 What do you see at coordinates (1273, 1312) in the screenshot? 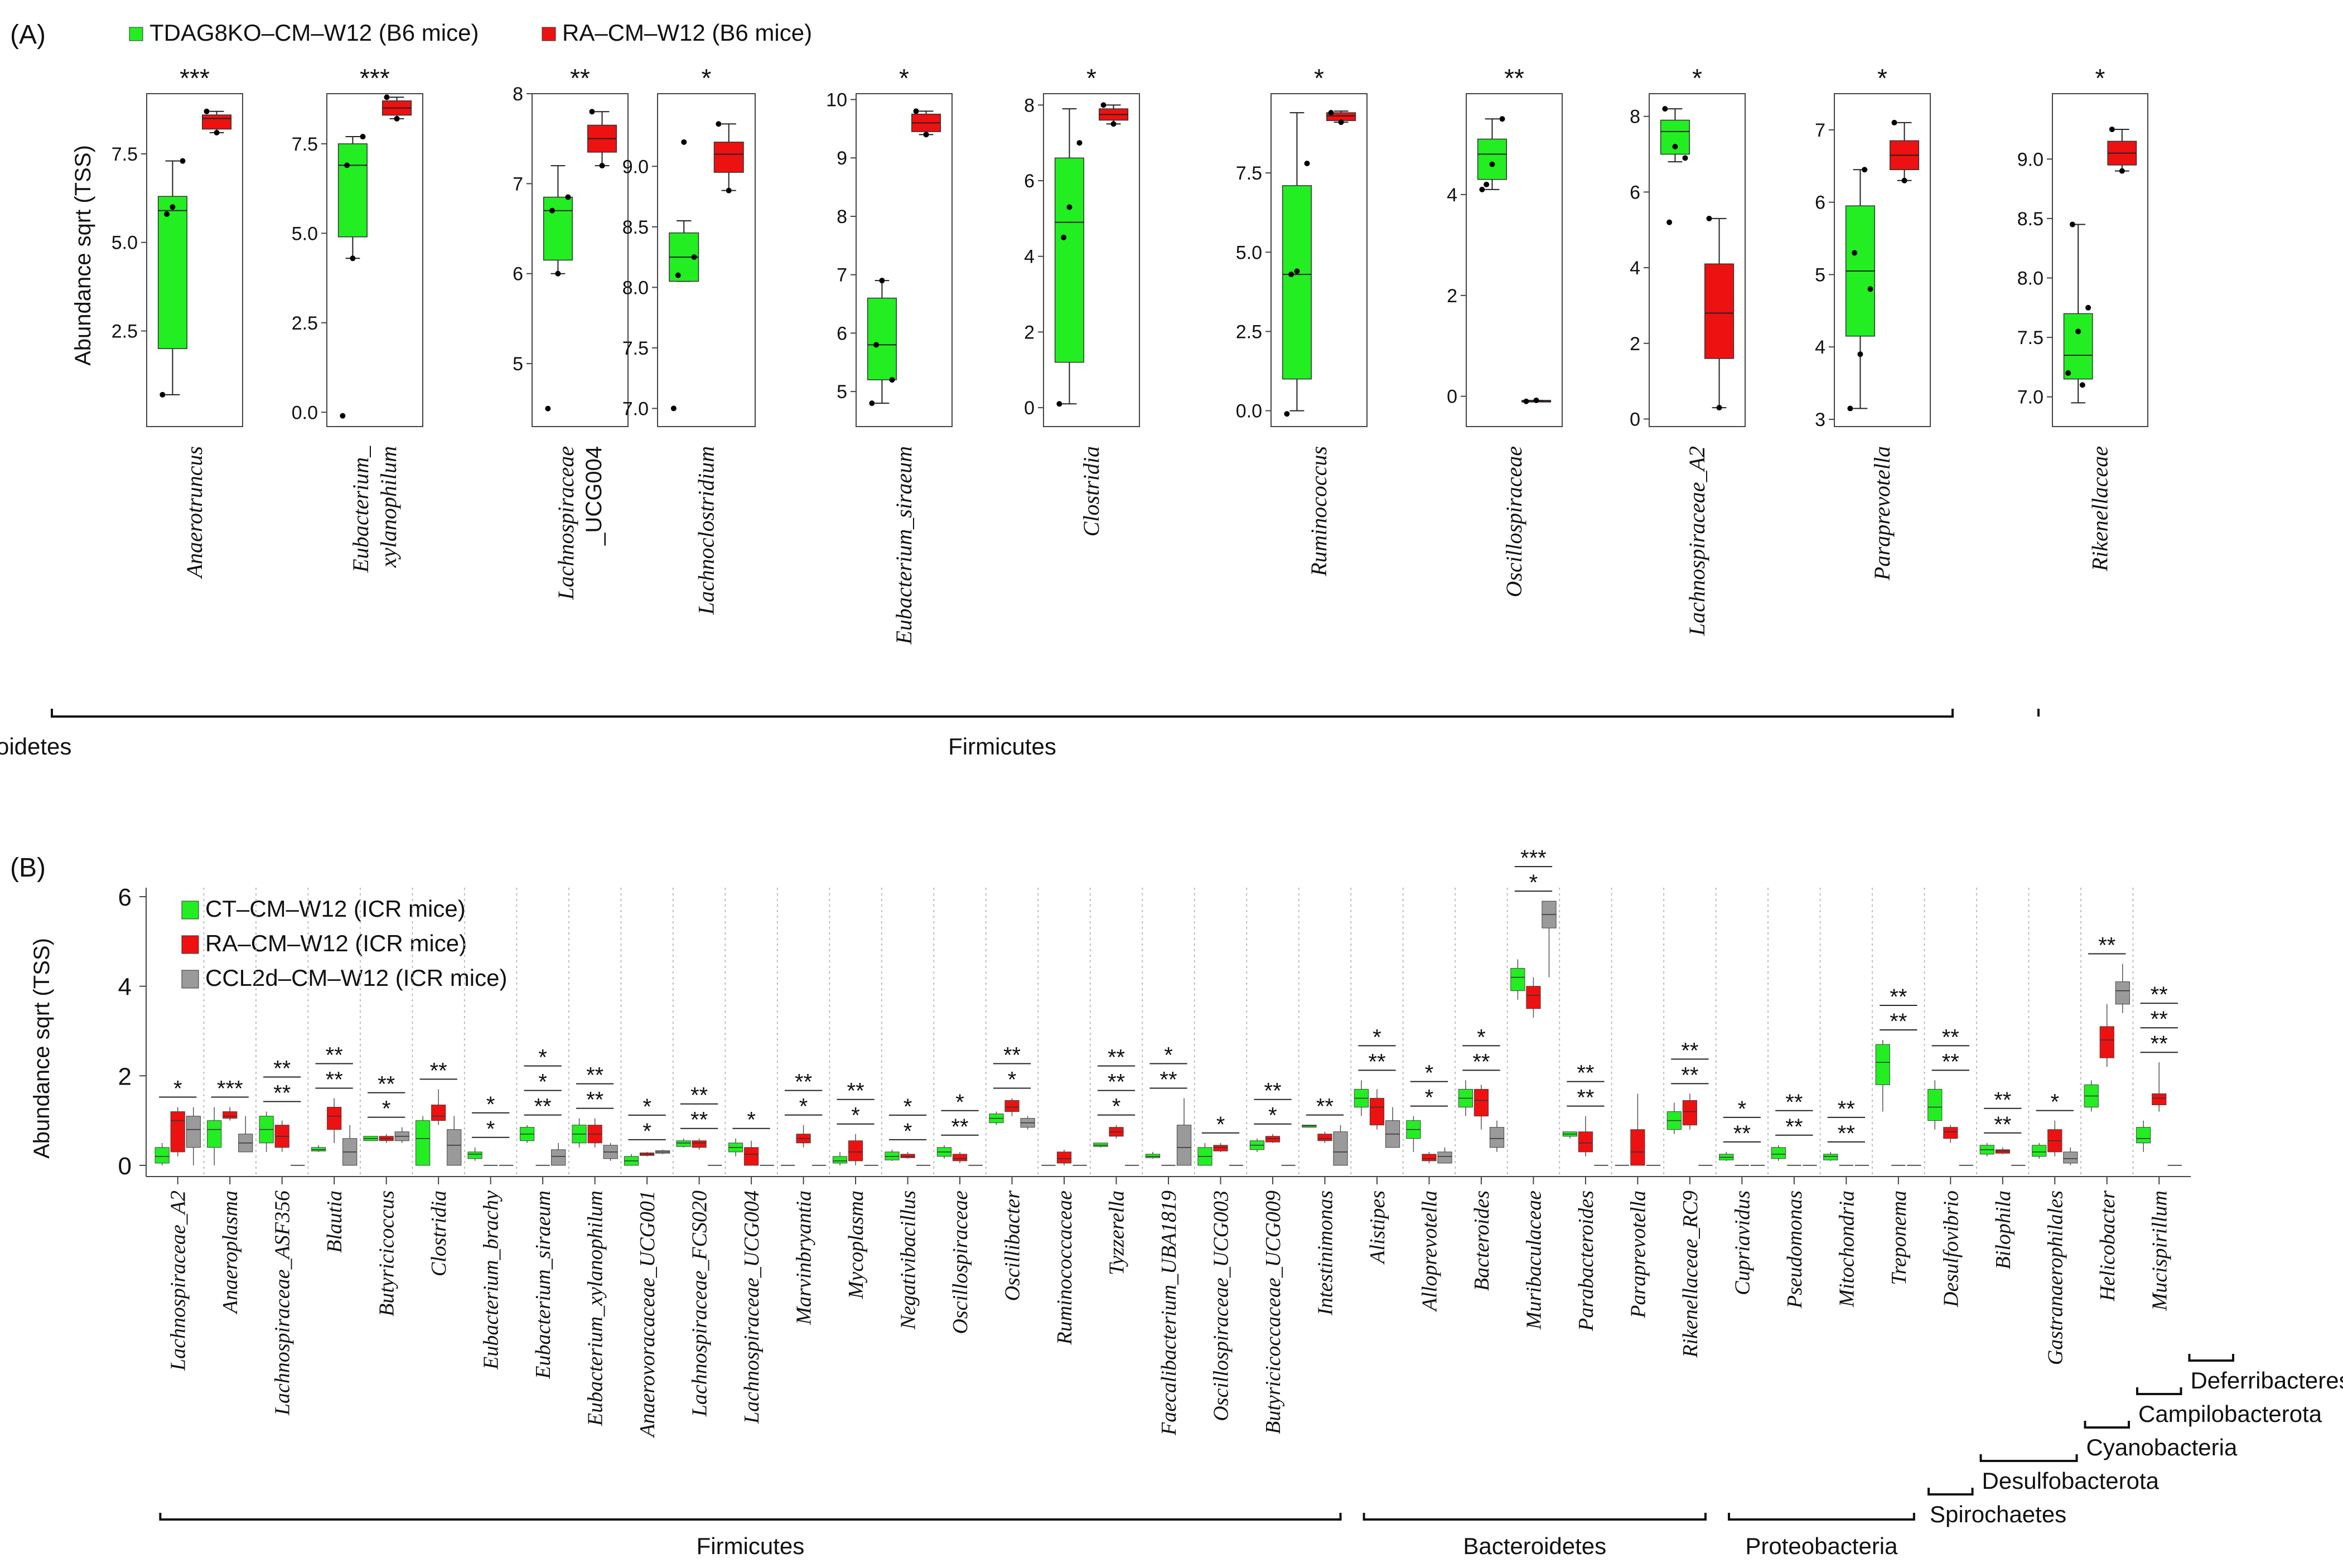
I see `taxon-label-b: Butyricicoccaceae_UCG009` at bounding box center [1273, 1312].